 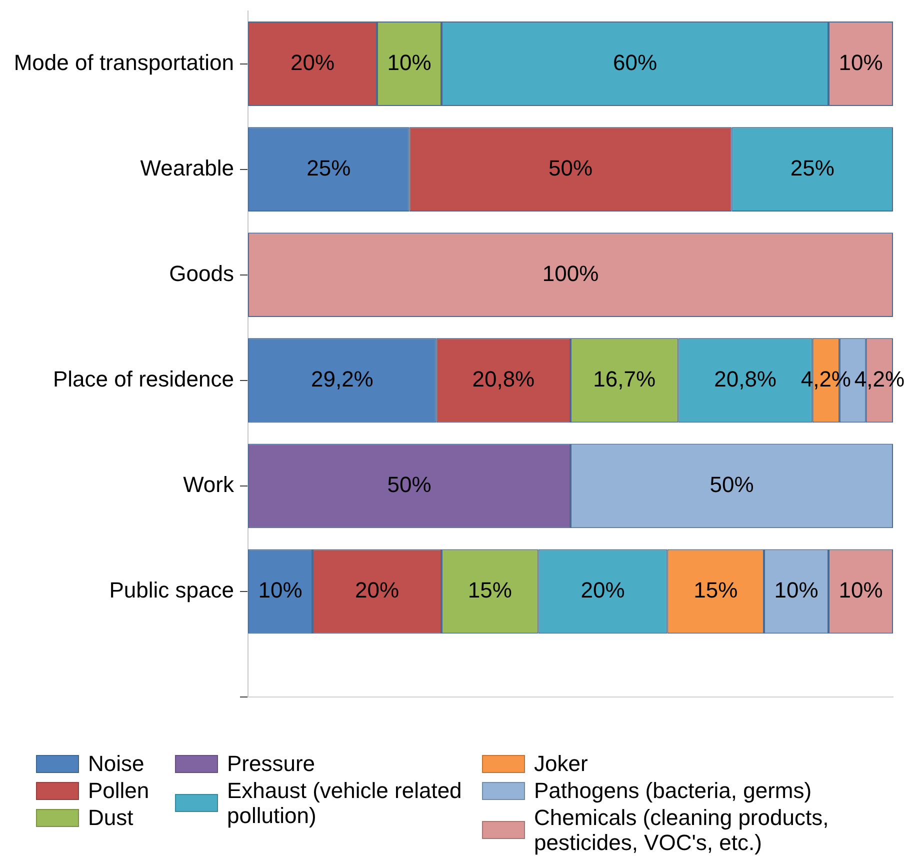 I want to click on y-tick-label: Goods, so click(x=201, y=273).